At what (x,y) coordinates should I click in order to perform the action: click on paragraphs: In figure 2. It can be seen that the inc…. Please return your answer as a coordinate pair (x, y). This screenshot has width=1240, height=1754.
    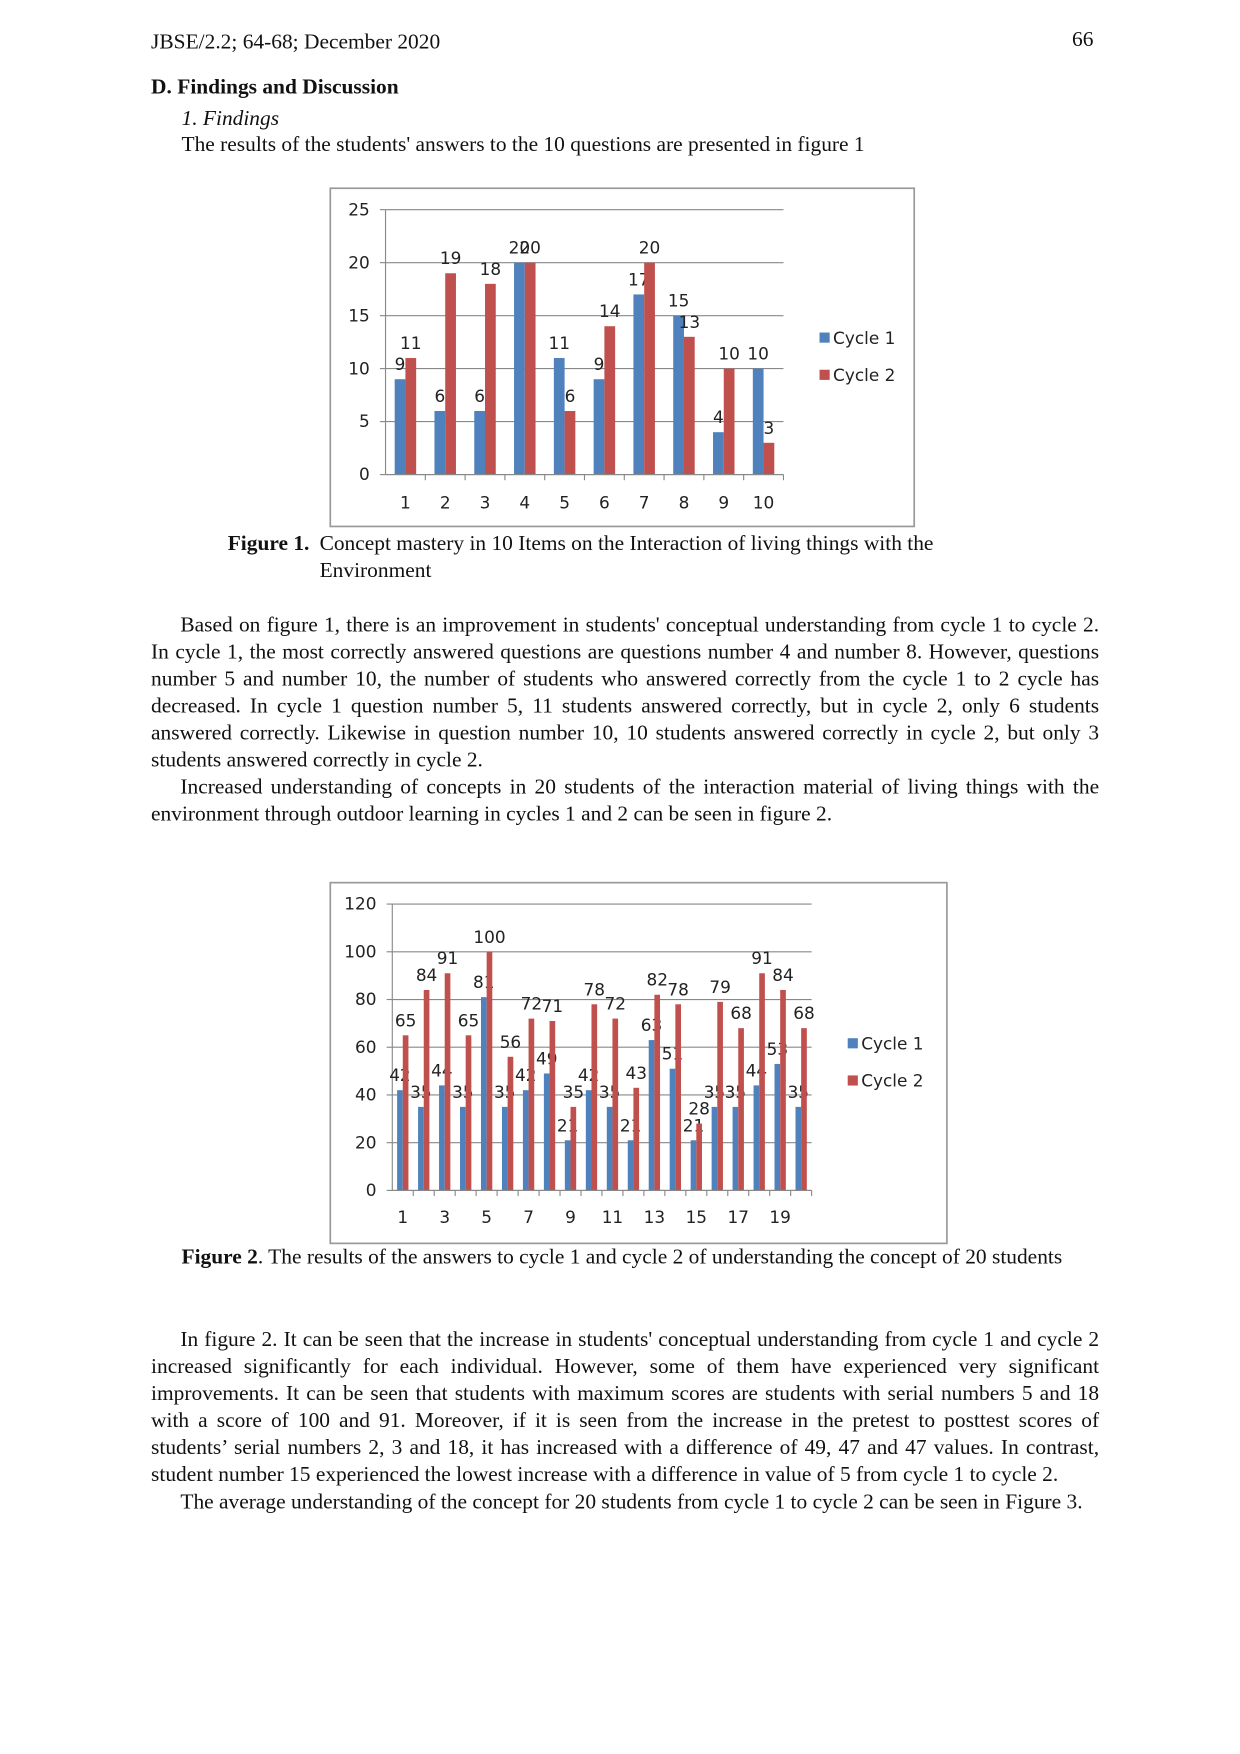
    Looking at the image, I should click on (625, 1421).